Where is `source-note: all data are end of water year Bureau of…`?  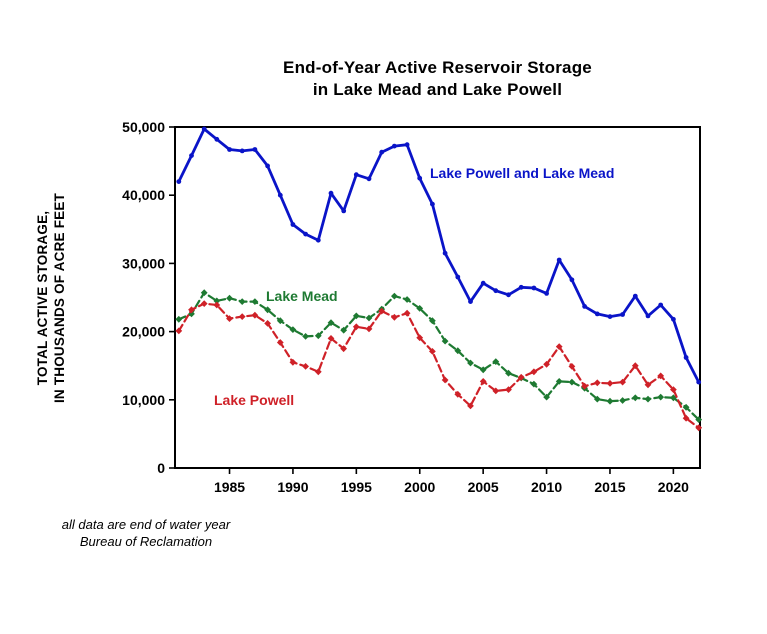 source-note: all data are end of water year Bureau of… is located at coordinates (146, 533).